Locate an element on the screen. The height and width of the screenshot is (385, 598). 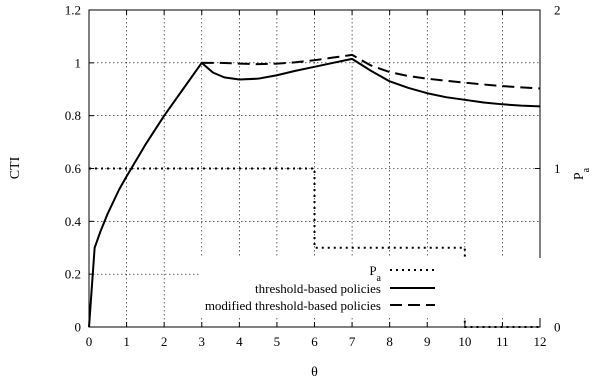
x-tick-label: 2 is located at coordinates (164, 341).